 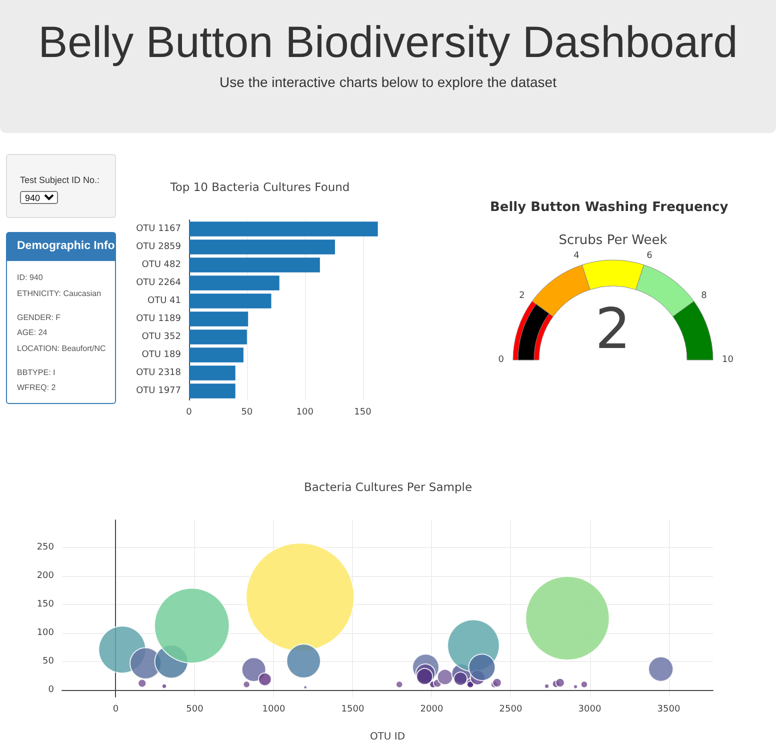 I want to click on y-tick-label: OTU 2859, so click(x=159, y=247).